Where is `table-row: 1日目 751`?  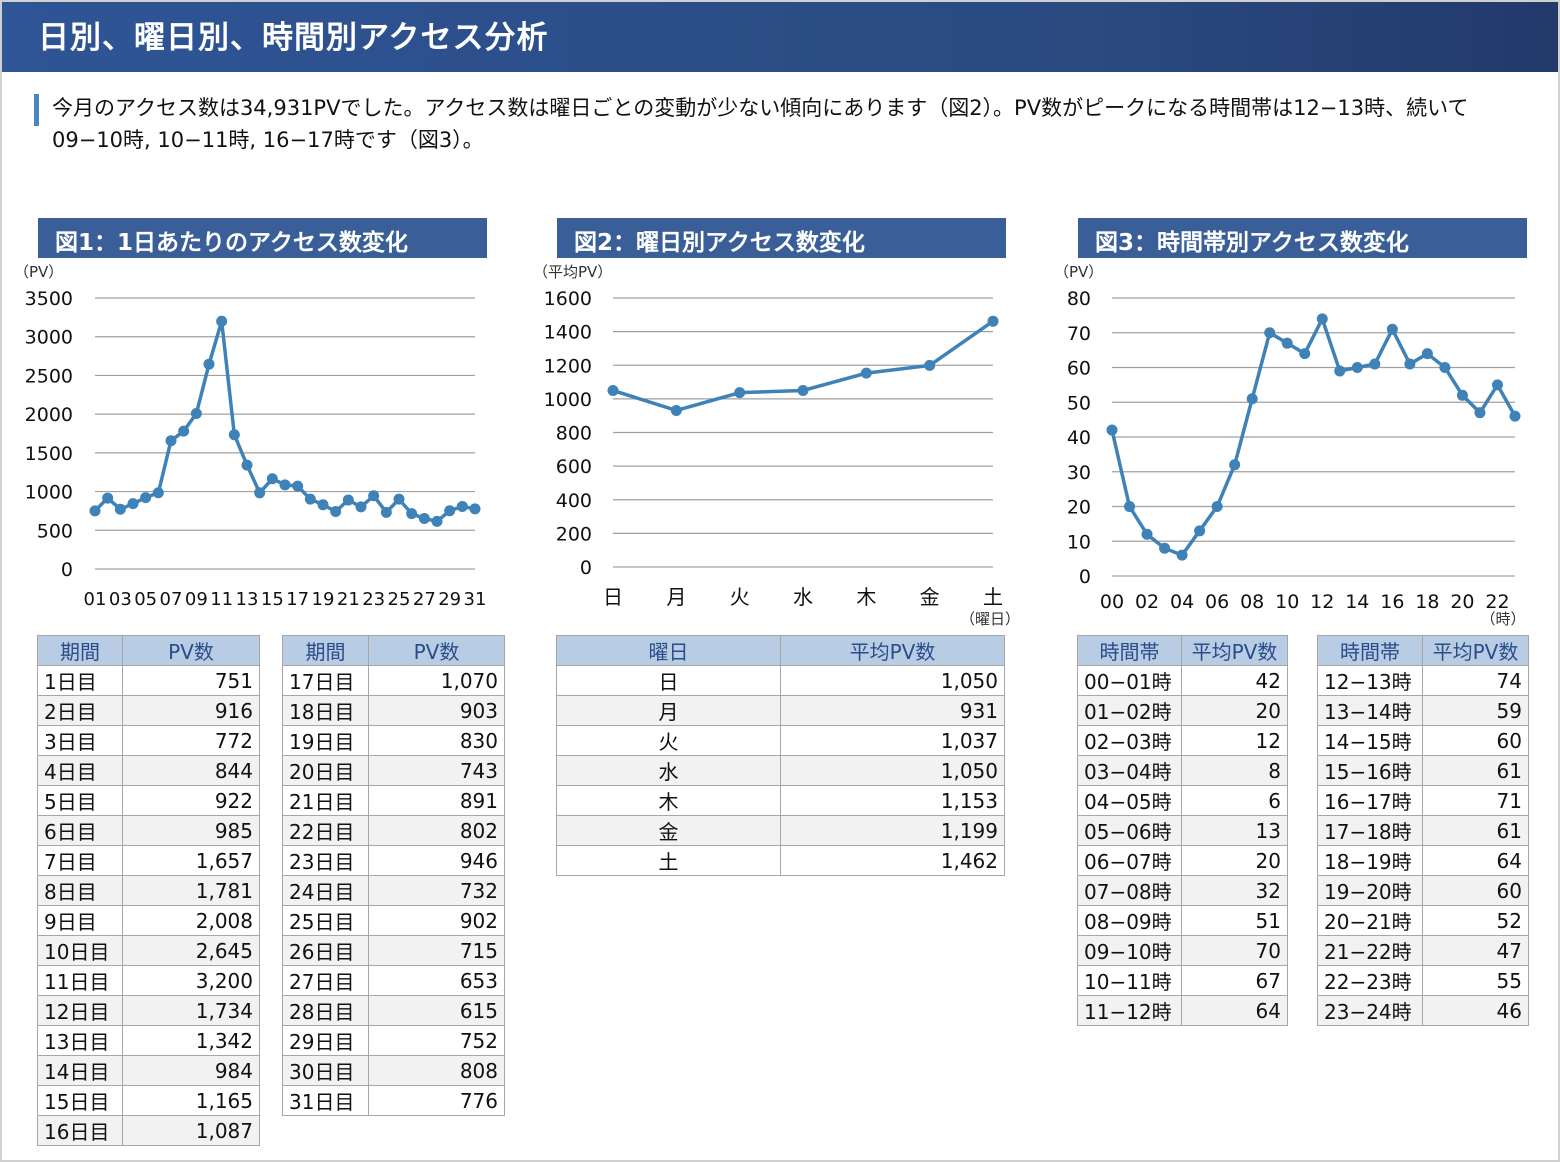 table-row: 1日目 751 is located at coordinates (148, 680).